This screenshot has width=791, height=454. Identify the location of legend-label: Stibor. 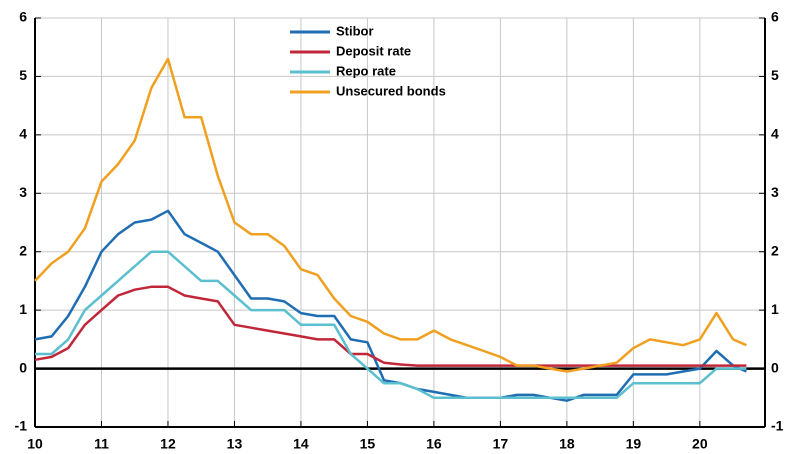
(355, 30).